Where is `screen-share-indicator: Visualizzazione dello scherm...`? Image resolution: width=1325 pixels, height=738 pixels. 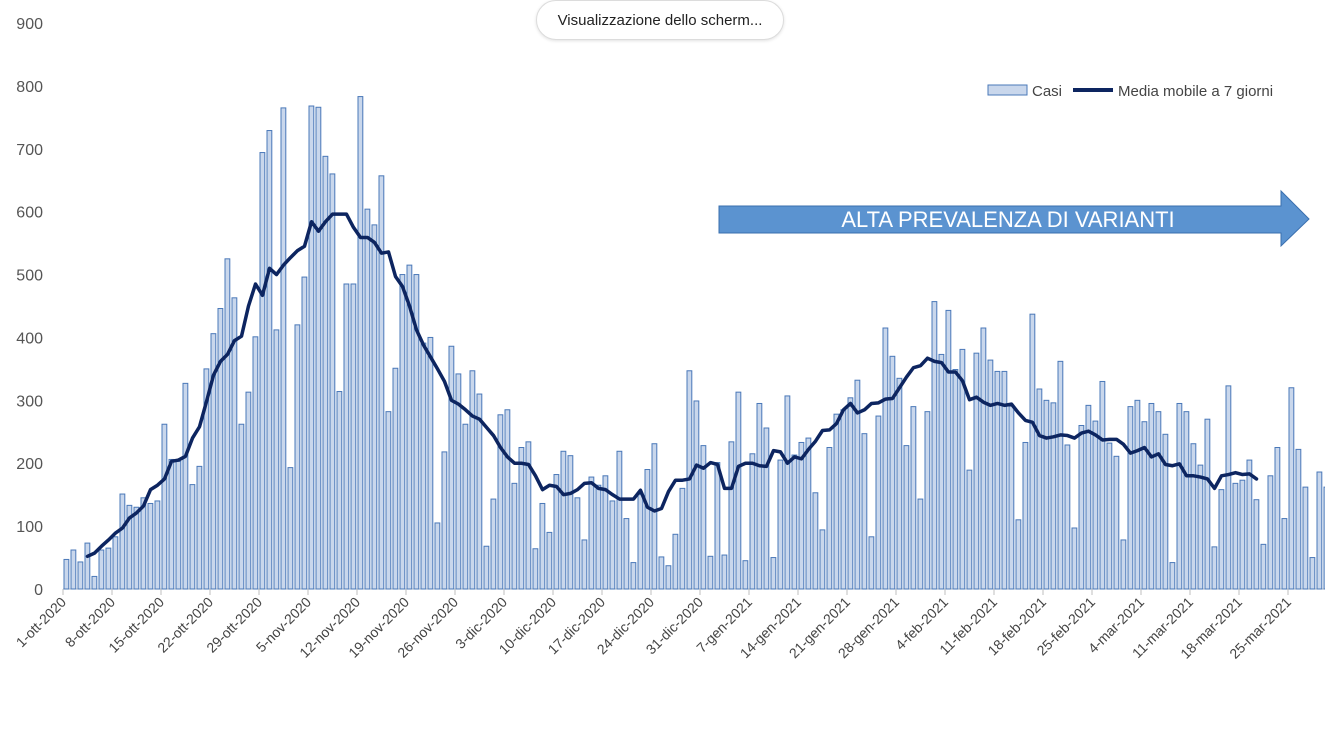 screen-share-indicator: Visualizzazione dello scherm... is located at coordinates (660, 20).